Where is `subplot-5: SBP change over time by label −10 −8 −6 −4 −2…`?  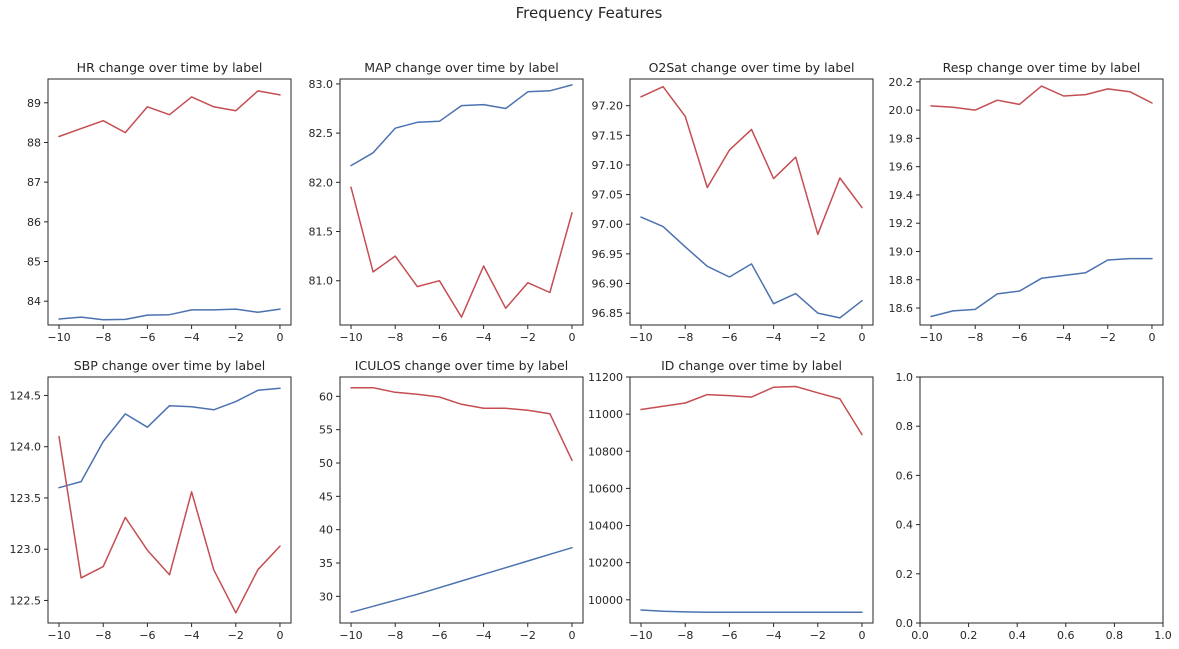 subplot-5: SBP change over time by label −10 −8 −6 −4 −2… is located at coordinates (151, 500).